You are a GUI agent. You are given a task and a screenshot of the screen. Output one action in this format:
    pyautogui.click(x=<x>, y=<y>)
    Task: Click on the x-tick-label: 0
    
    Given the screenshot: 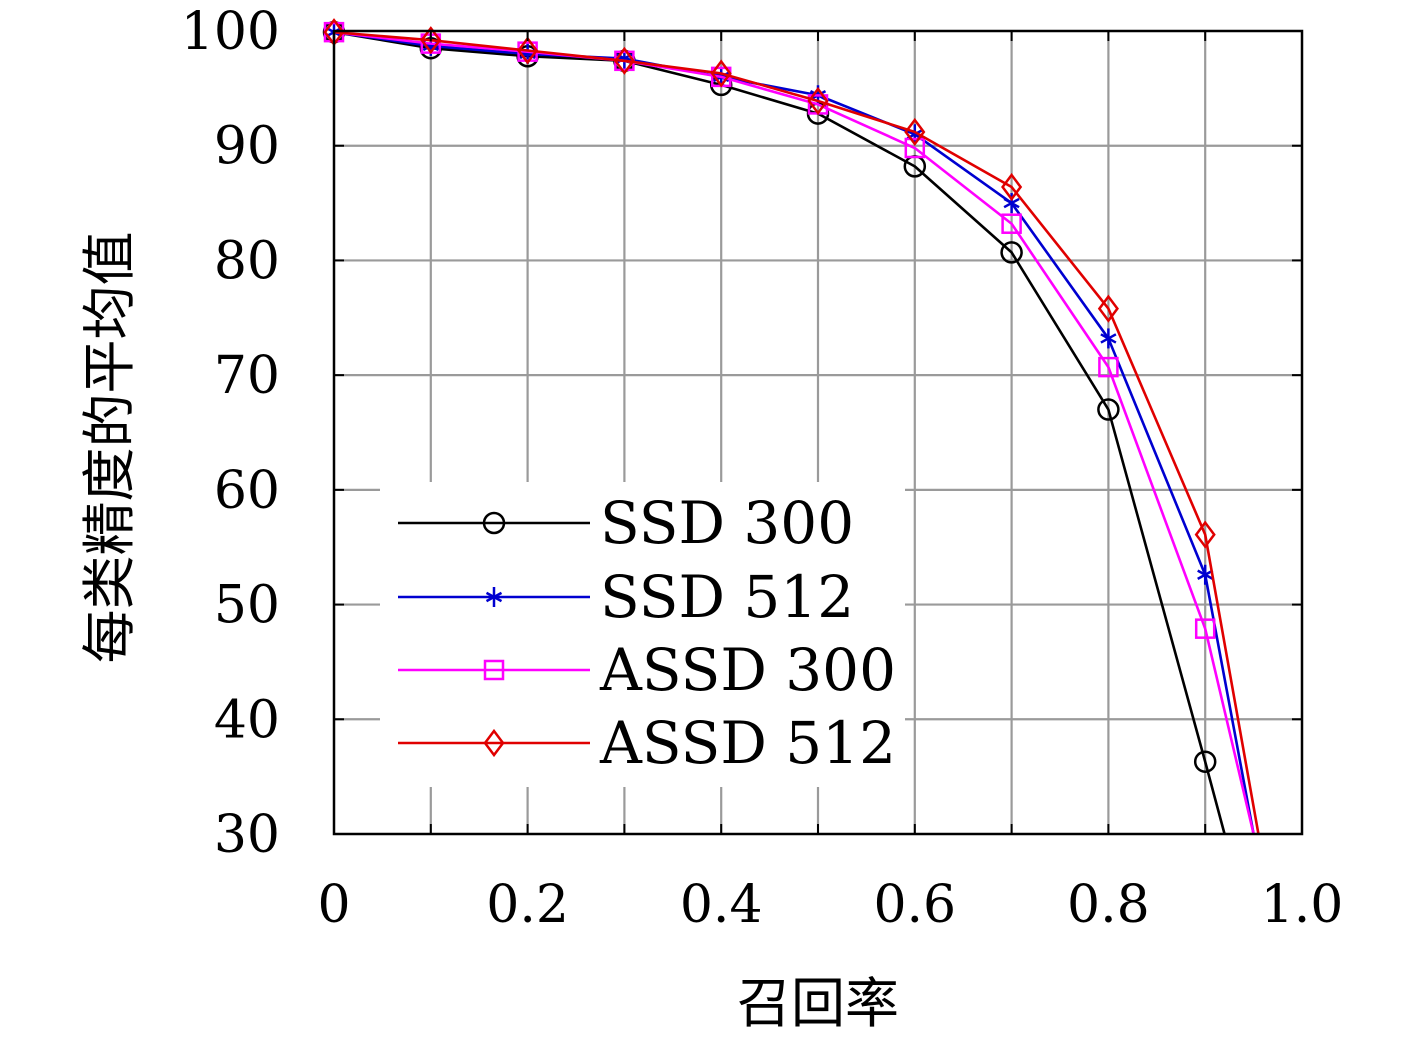 What is the action you would take?
    pyautogui.click(x=333, y=905)
    